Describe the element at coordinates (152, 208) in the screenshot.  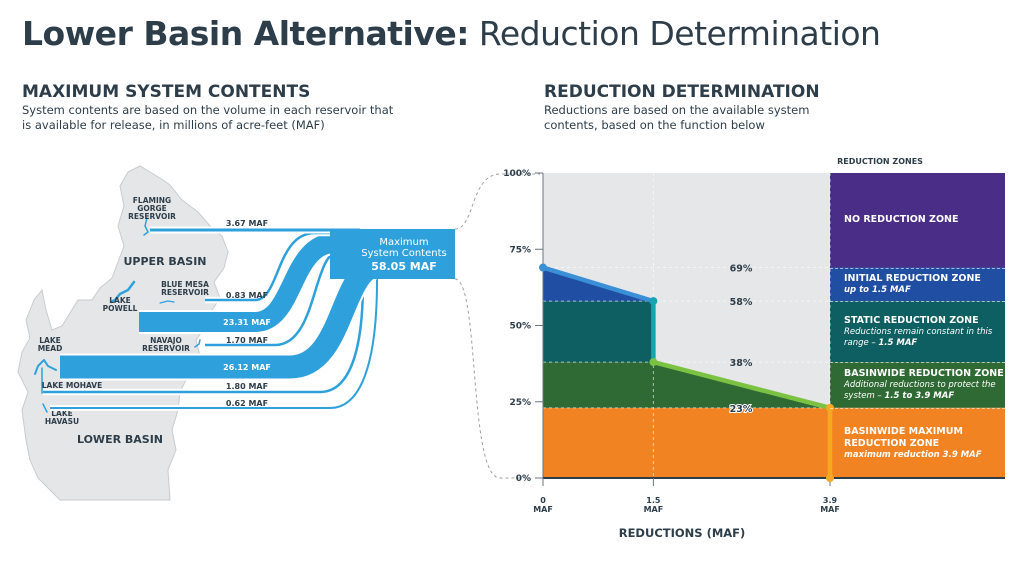
I see `label-flaming-gorge: FLAMING GORGE RESERVOIR` at that location.